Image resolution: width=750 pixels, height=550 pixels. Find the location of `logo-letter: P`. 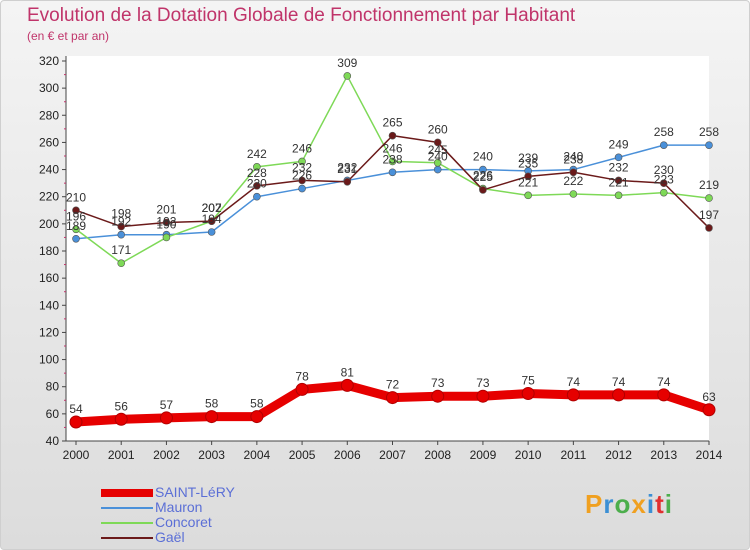

logo-letter: P is located at coordinates (594, 504).